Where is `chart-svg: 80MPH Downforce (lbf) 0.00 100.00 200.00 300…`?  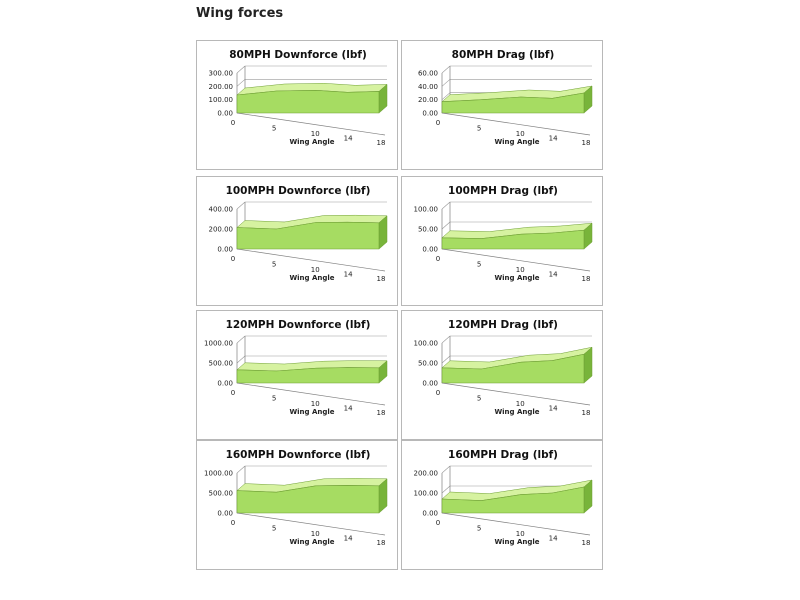
chart-svg: 80MPH Downforce (lbf) 0.00 100.00 200.00 300… is located at coordinates (298, 98).